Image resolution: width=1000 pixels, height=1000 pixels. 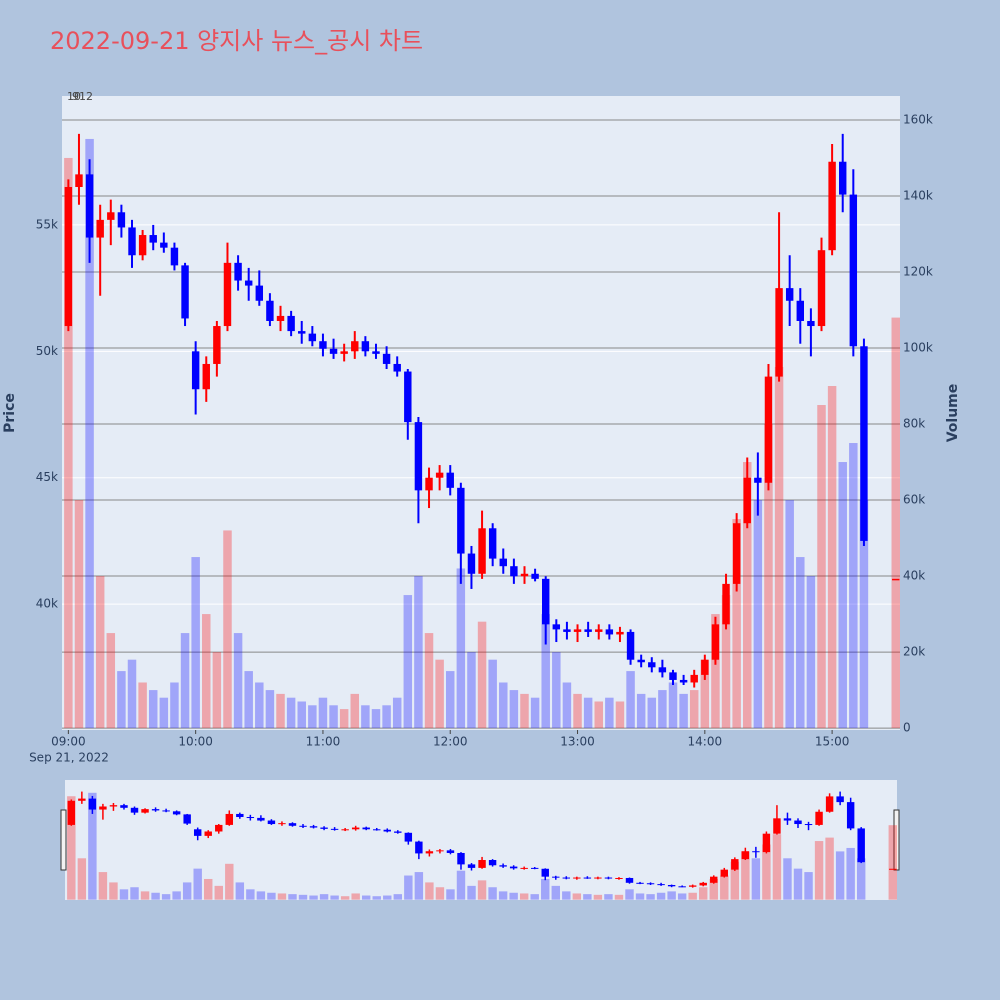 I want to click on x-tick-label: 15:00, so click(x=832, y=742).